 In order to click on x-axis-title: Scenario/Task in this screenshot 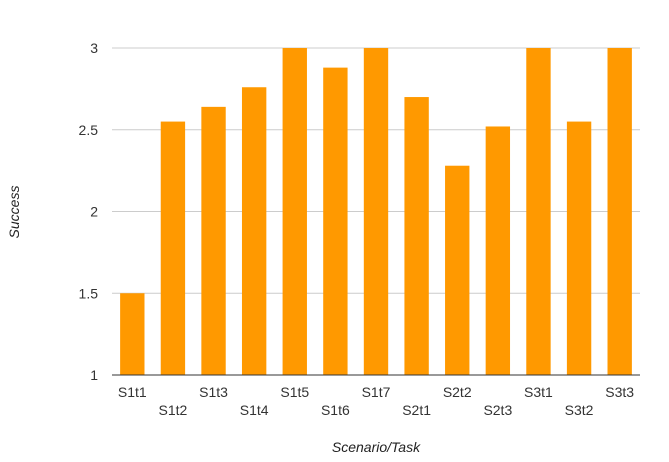, I will do `click(376, 447)`.